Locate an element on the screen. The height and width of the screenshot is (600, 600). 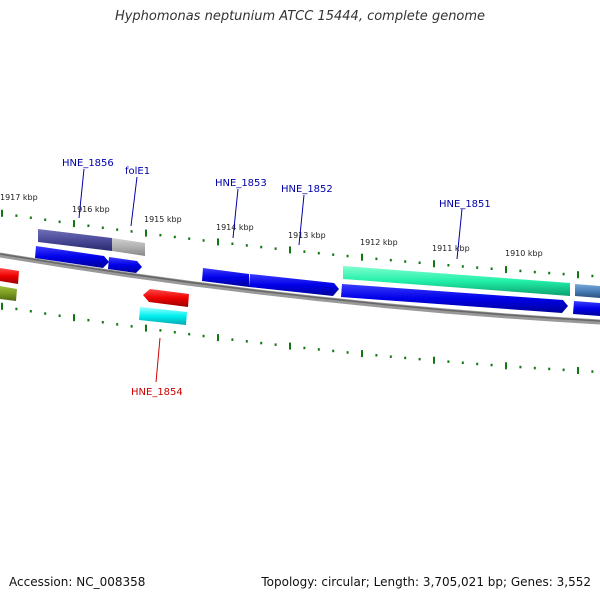
cds-left-edge-reverse is located at coordinates (9, 276).